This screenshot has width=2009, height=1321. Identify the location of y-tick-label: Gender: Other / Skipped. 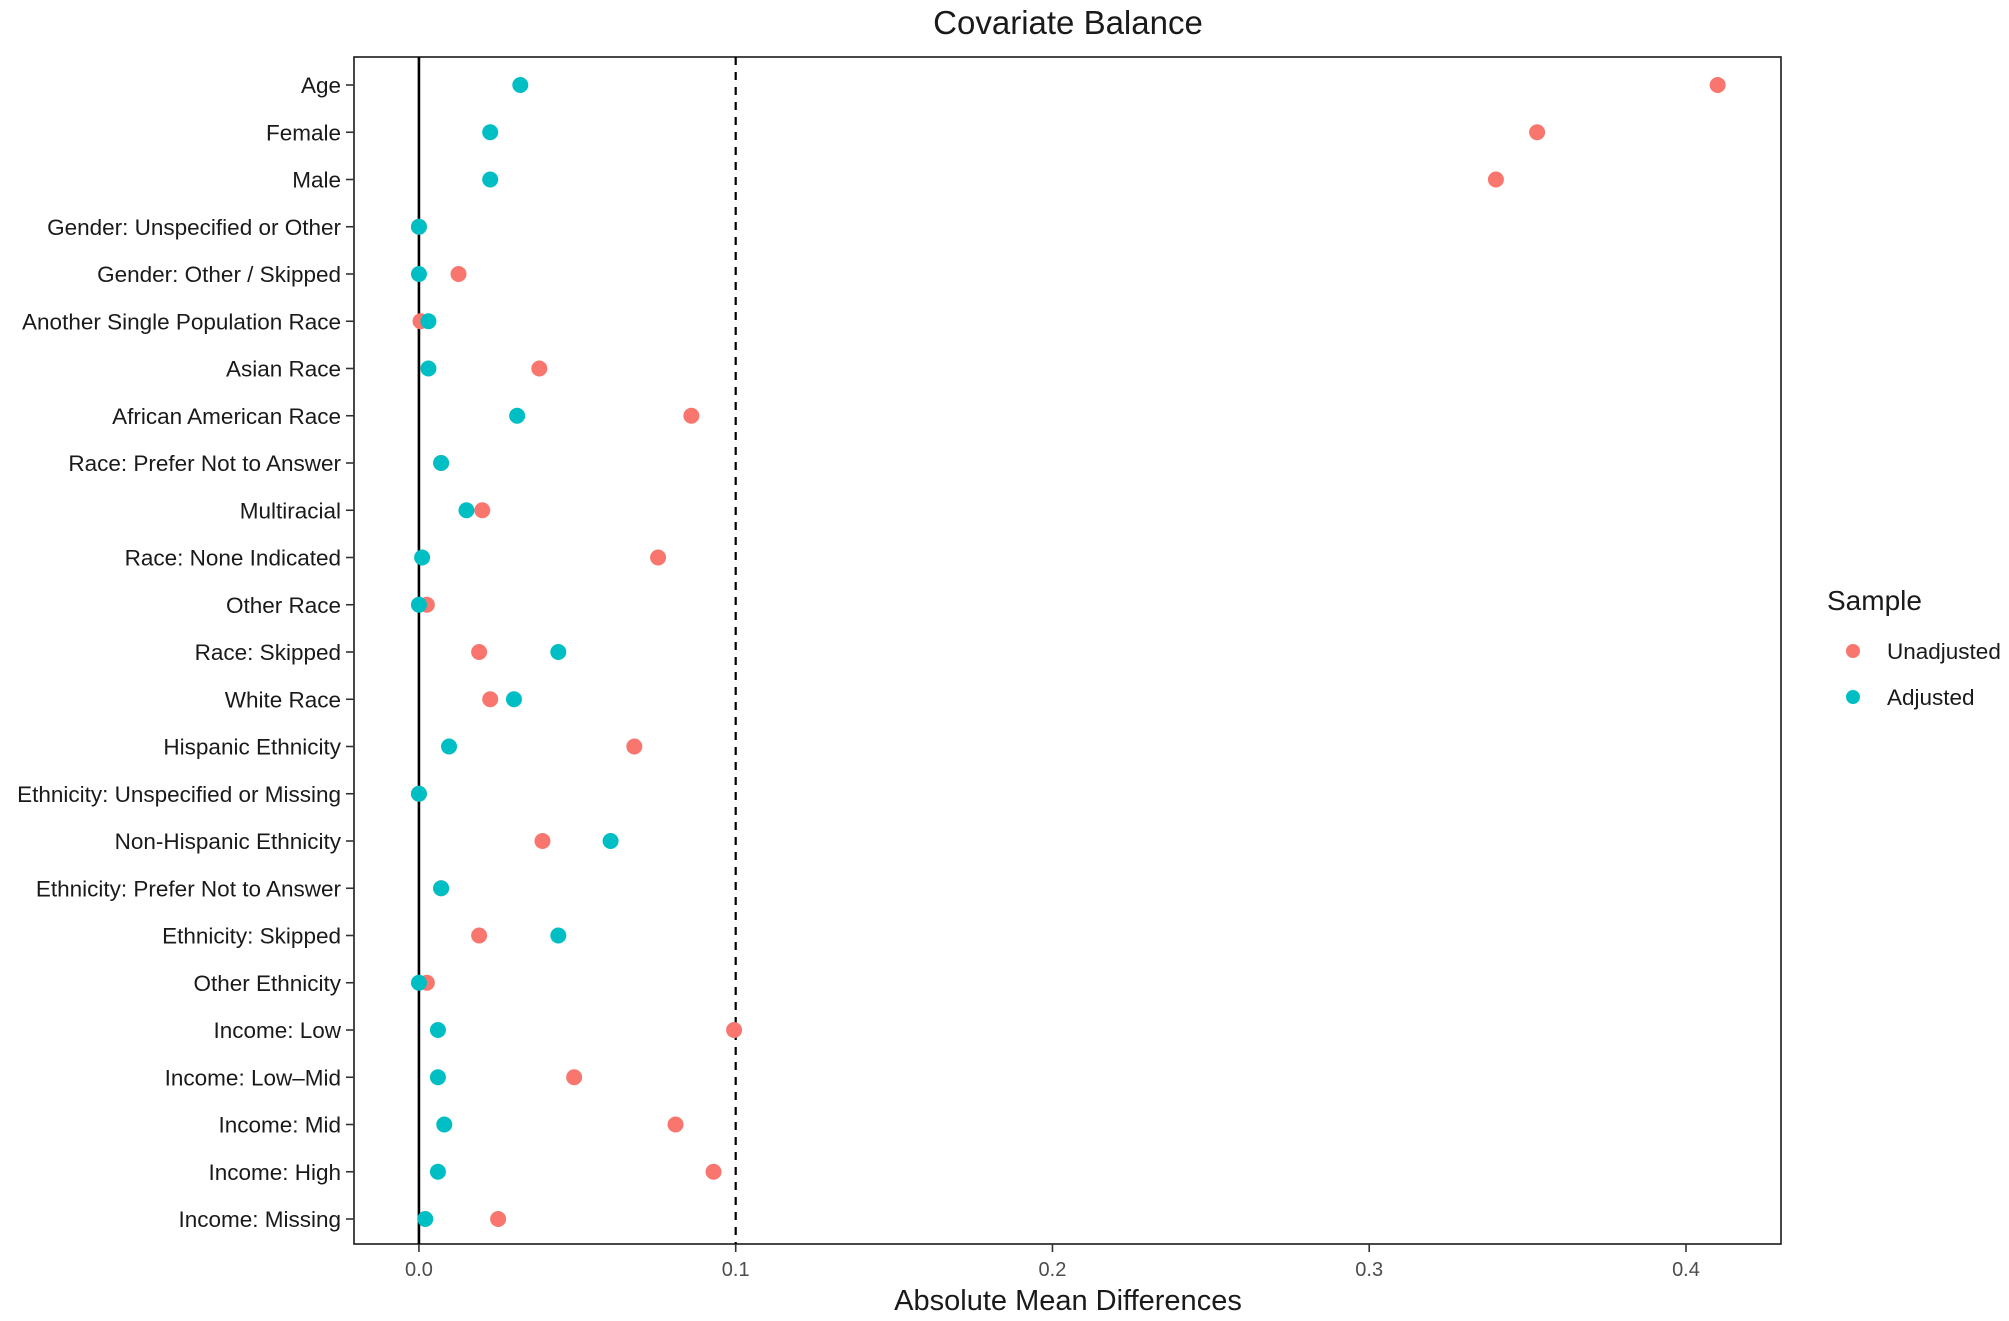
(219, 274).